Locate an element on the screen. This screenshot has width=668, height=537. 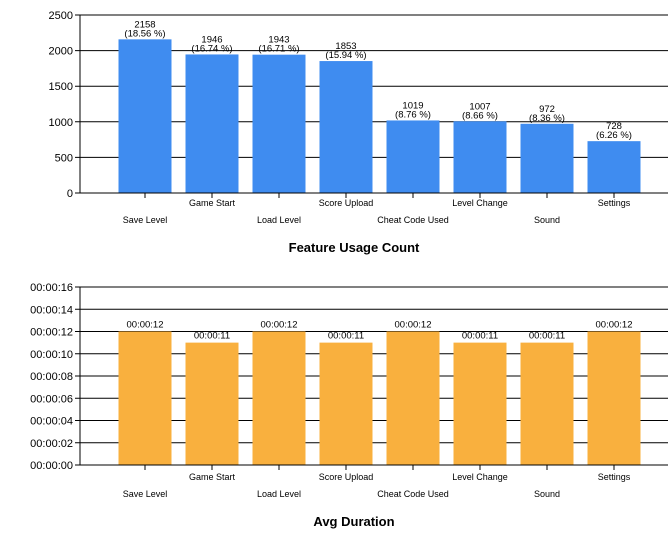
y-tick-label: 00:00:10 is located at coordinates (51, 355).